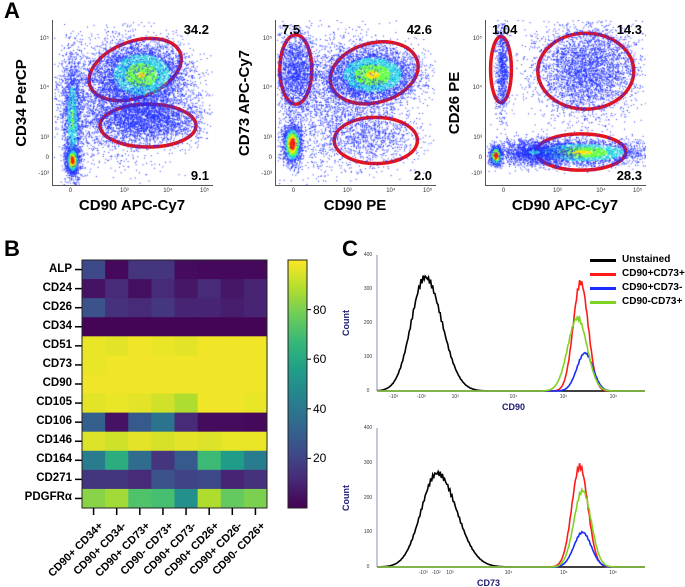  I want to click on heatmap-row-label: CD51, so click(57, 344).